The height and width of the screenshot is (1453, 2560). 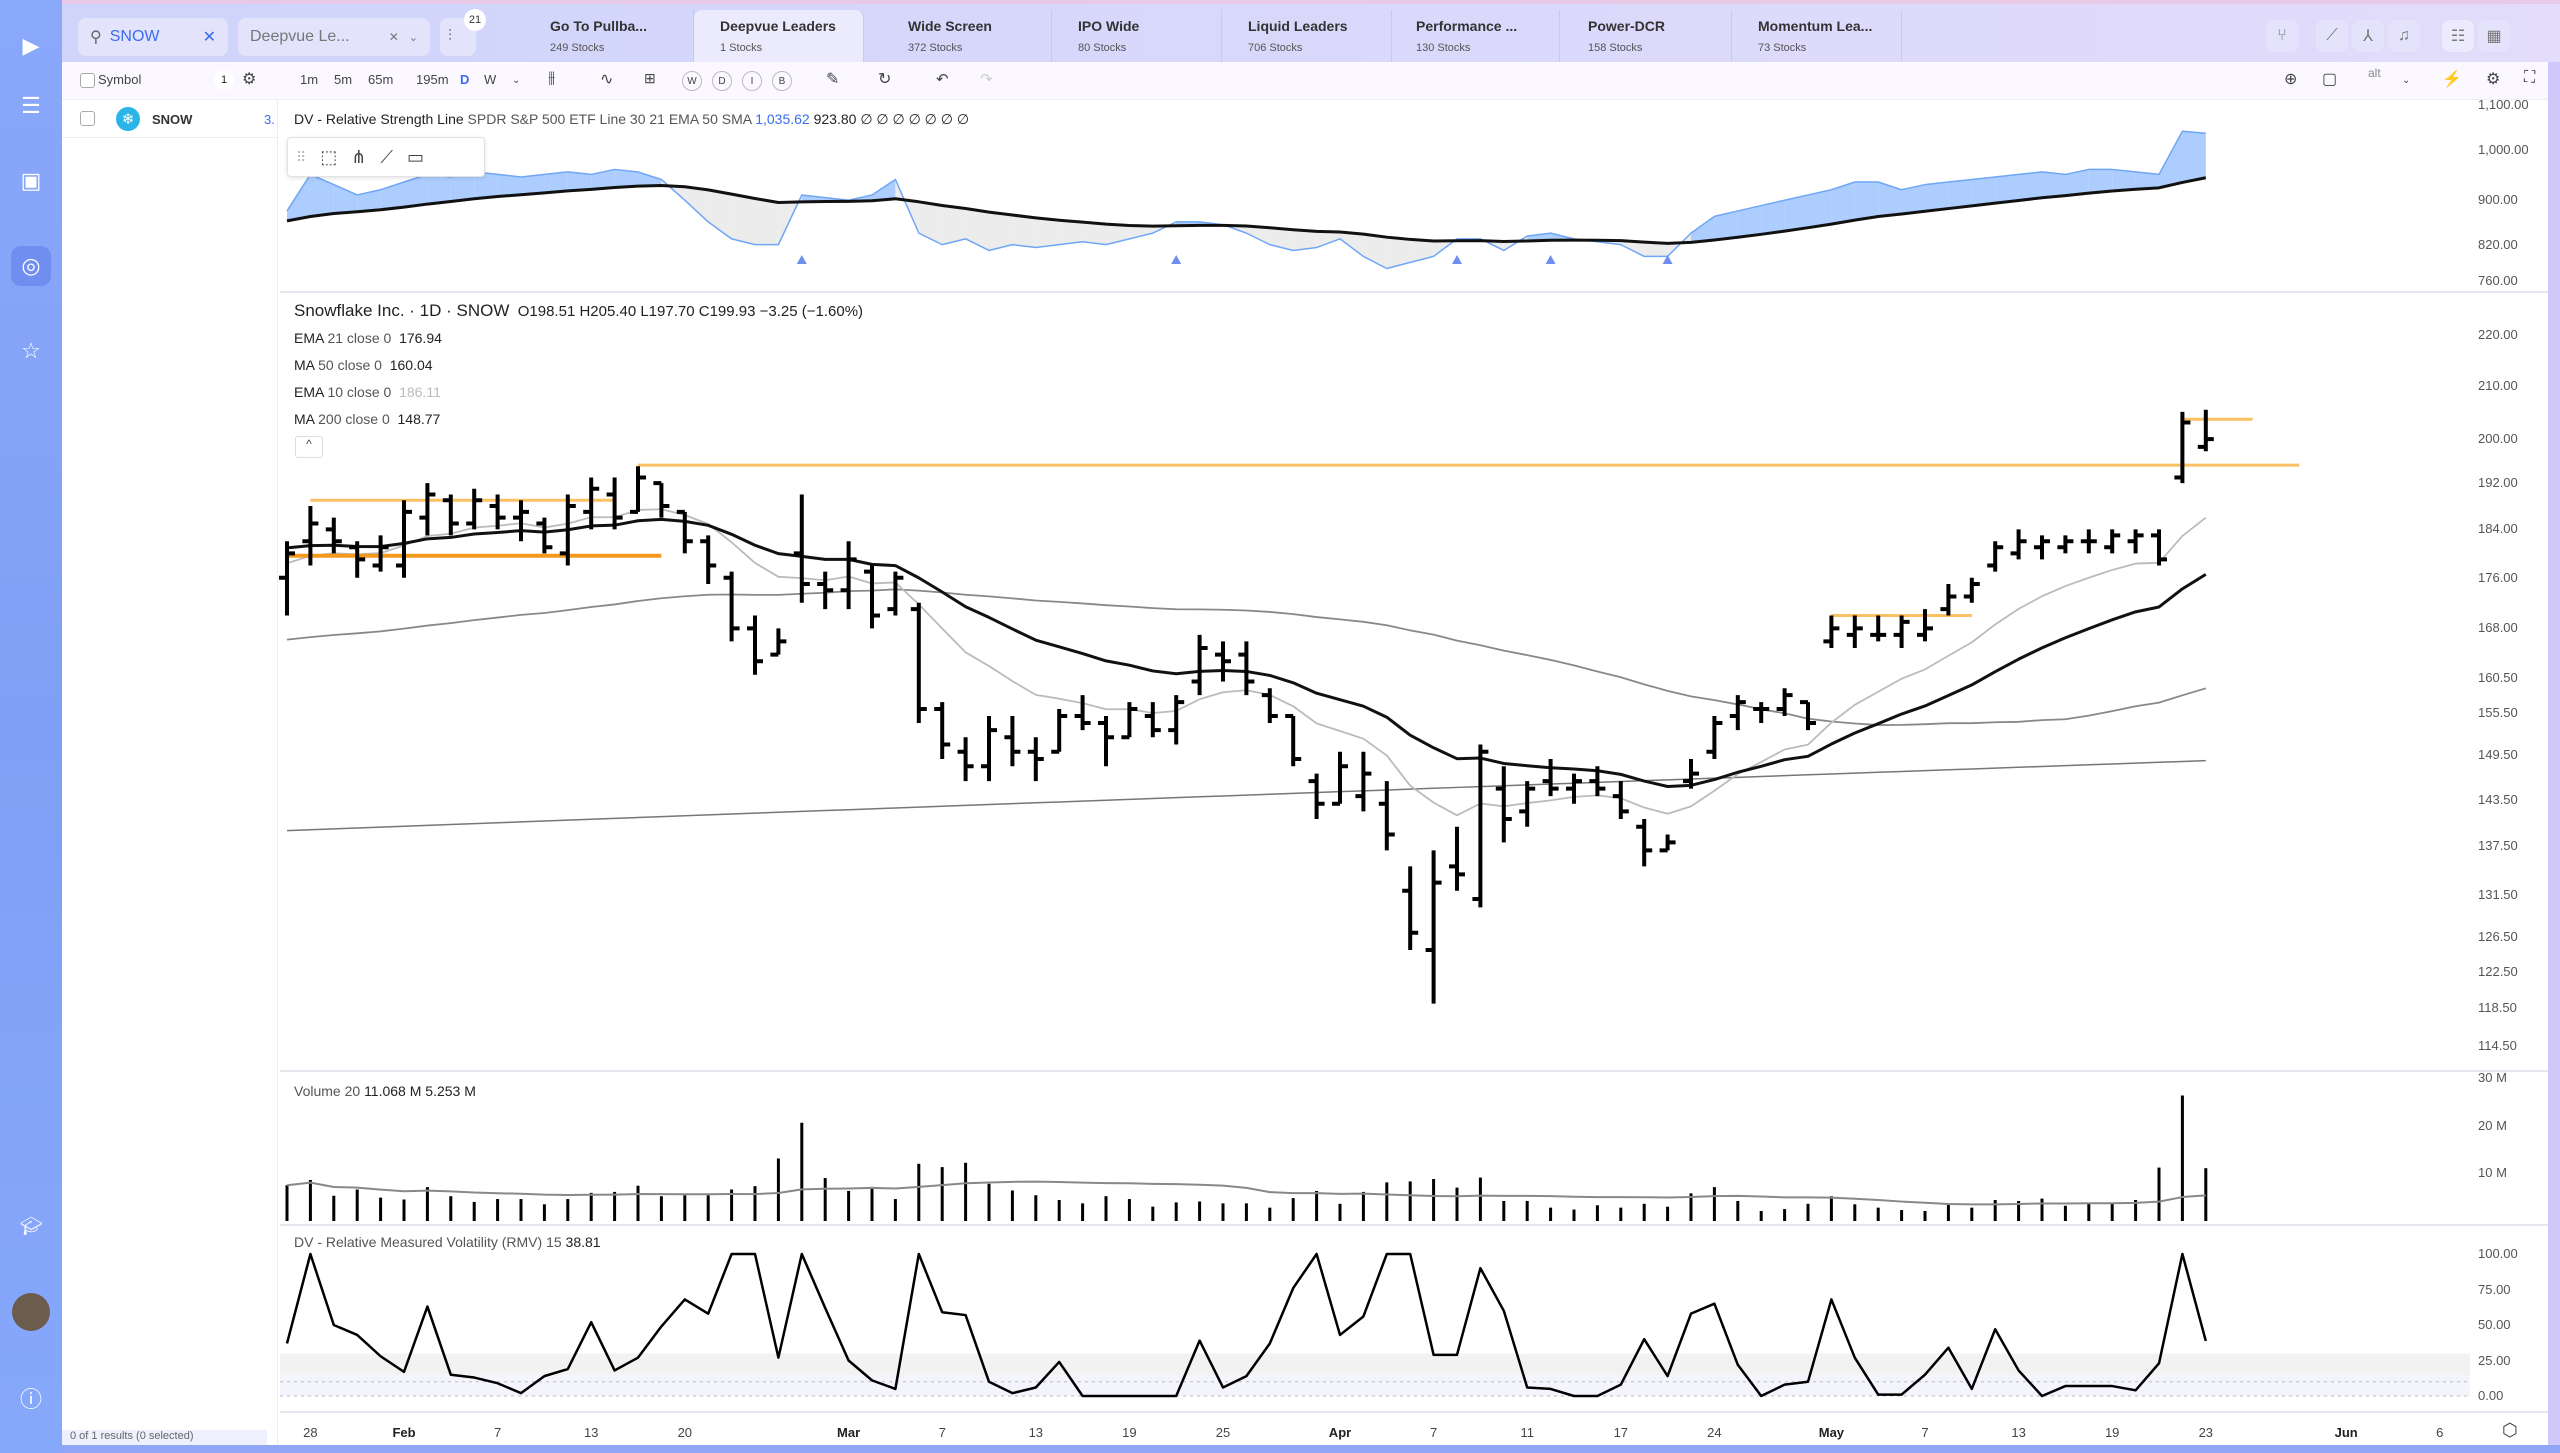 I want to click on folder-icon: ▢, so click(x=2330, y=79).